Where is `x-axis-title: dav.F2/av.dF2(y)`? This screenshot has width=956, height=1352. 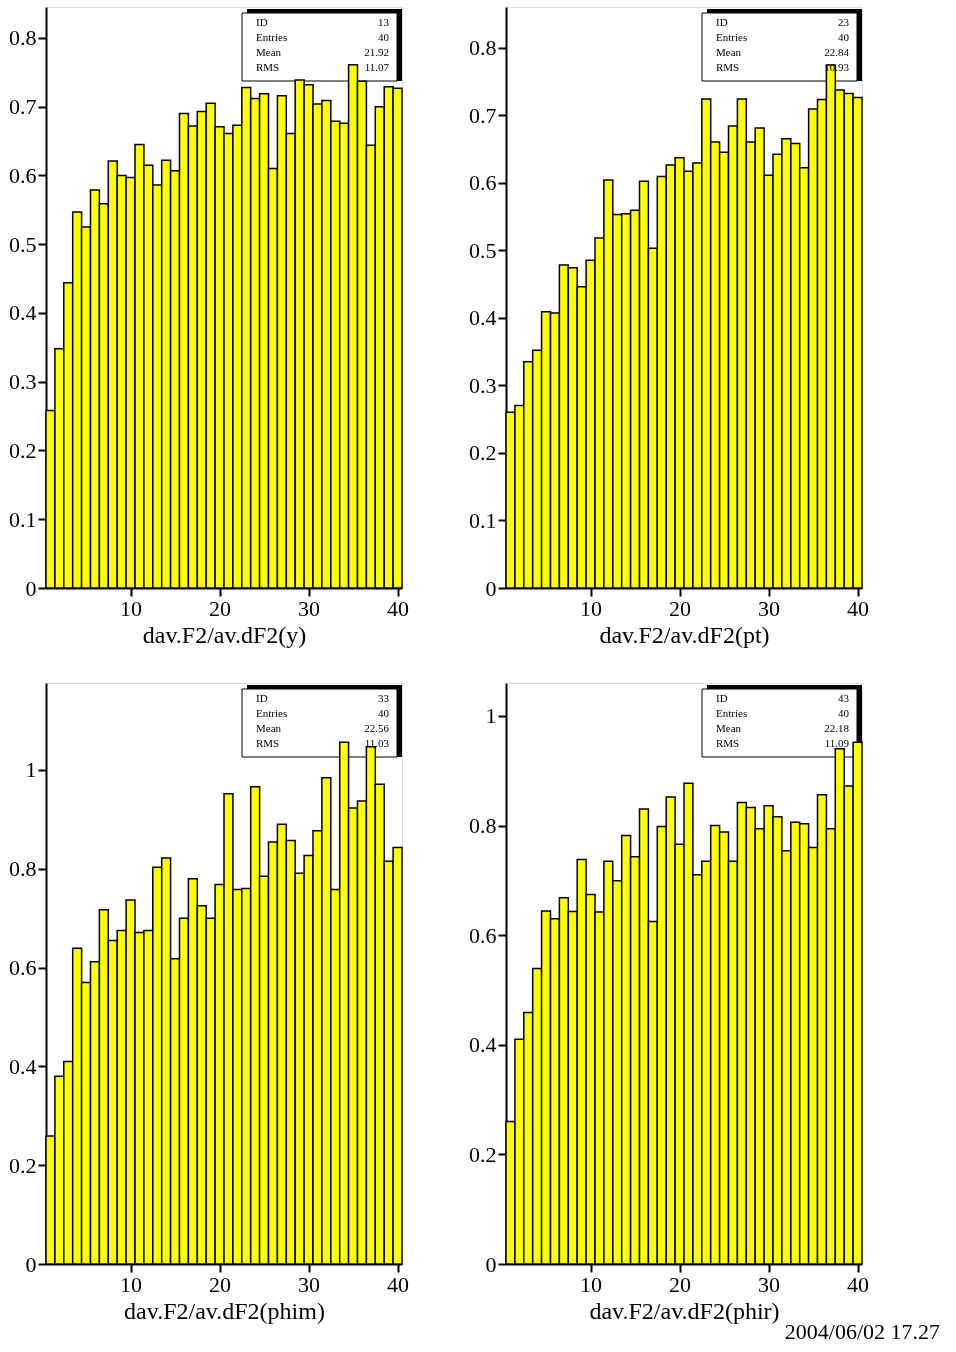
x-axis-title: dav.F2/av.dF2(y) is located at coordinates (224, 634).